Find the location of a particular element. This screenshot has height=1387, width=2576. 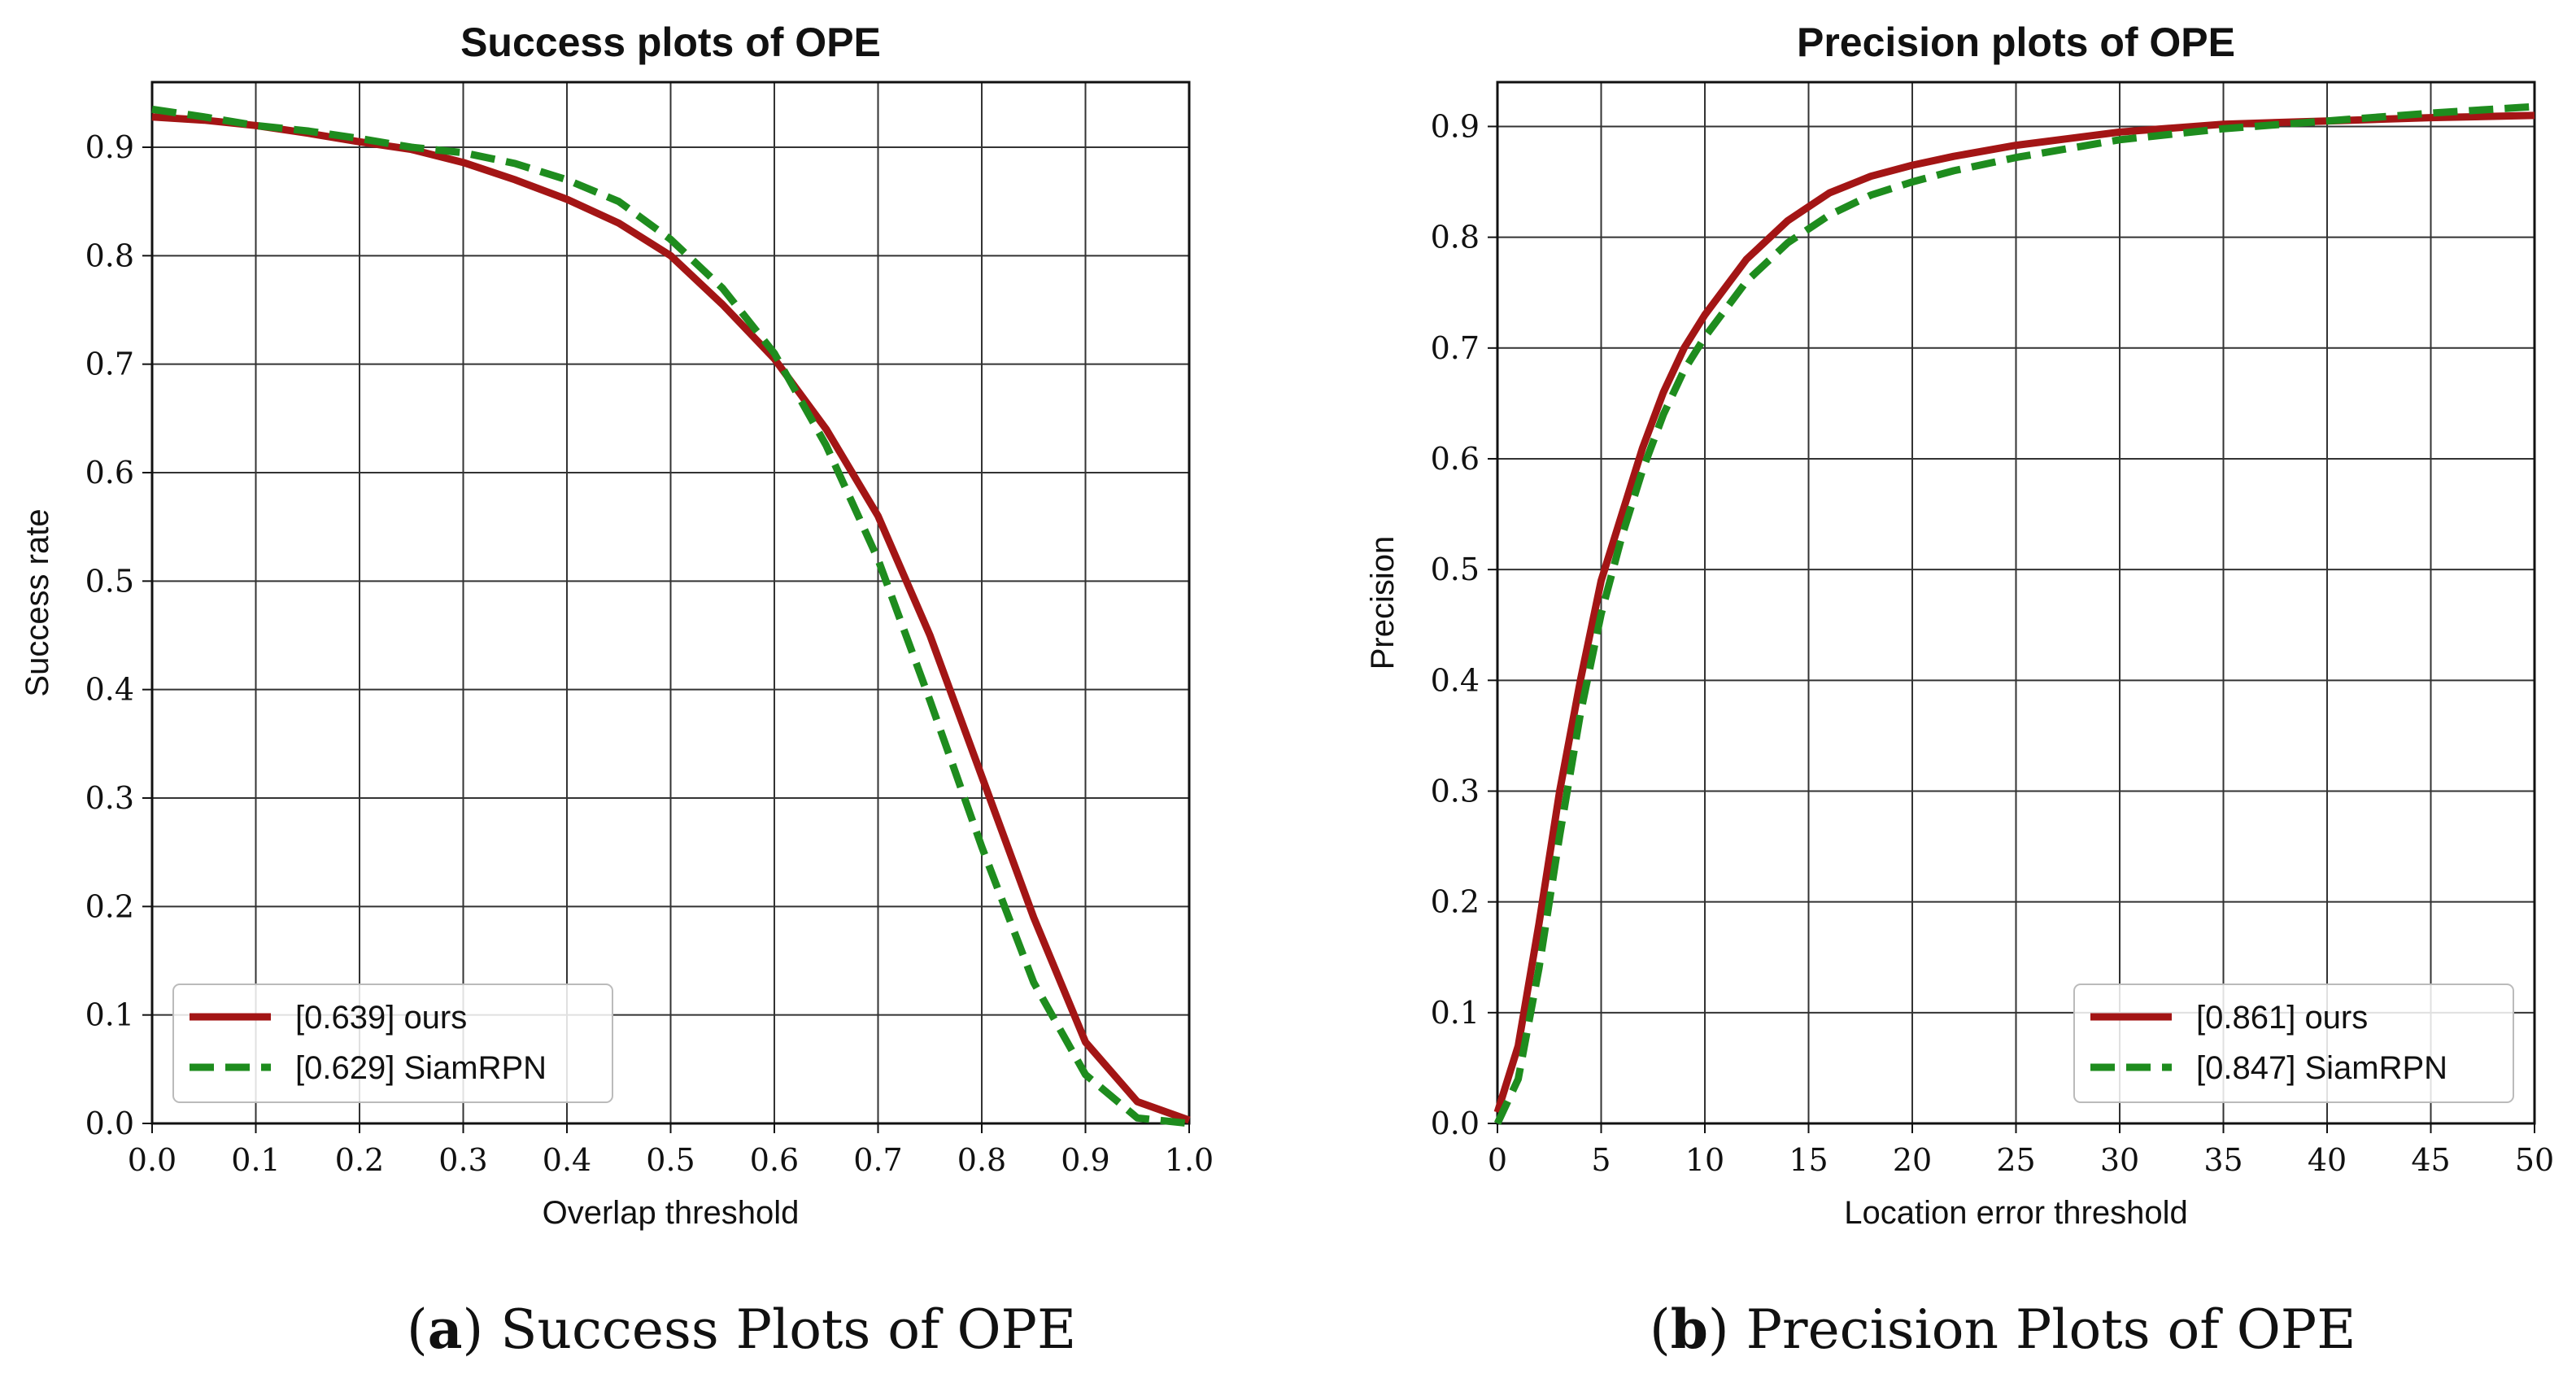

x-tick-label: 0.3 is located at coordinates (462, 1160).